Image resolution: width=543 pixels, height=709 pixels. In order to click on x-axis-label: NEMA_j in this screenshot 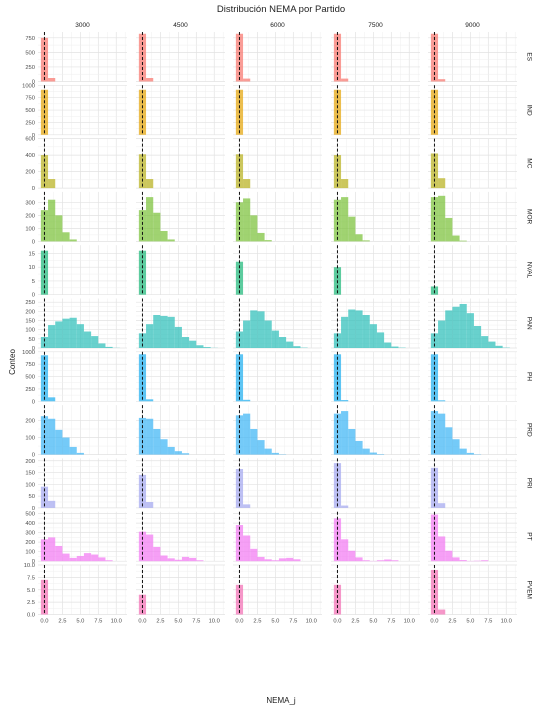, I will do `click(281, 700)`.